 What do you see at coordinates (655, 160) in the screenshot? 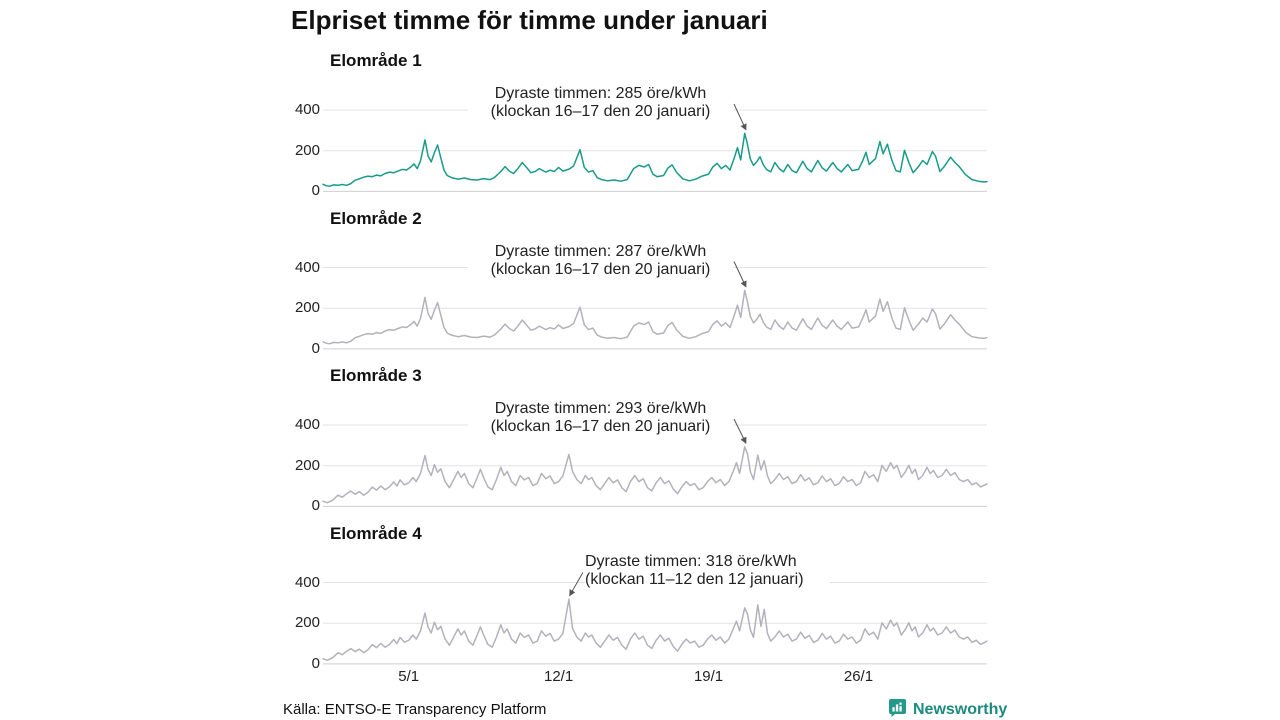
I see `price-line-elområde-1` at bounding box center [655, 160].